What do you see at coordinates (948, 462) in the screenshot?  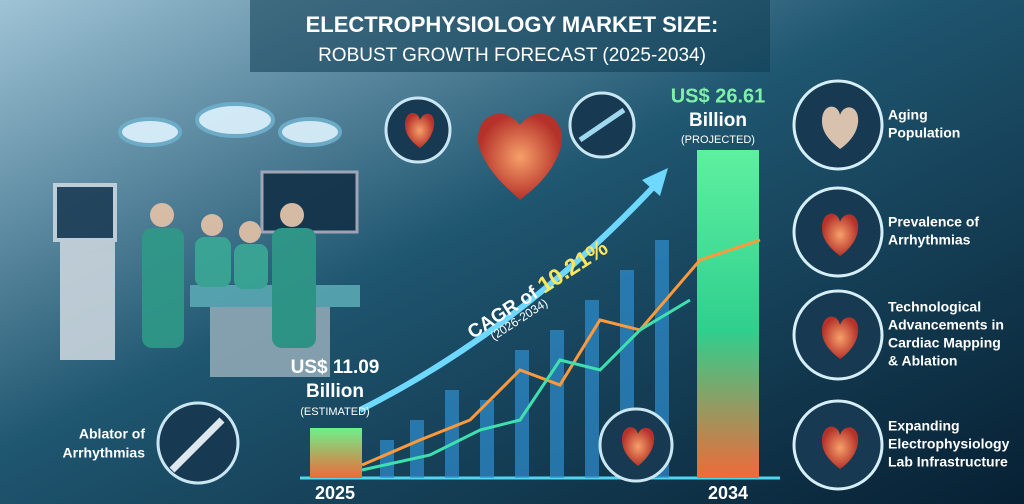 I see `driver-line: Lab Infrastructure` at bounding box center [948, 462].